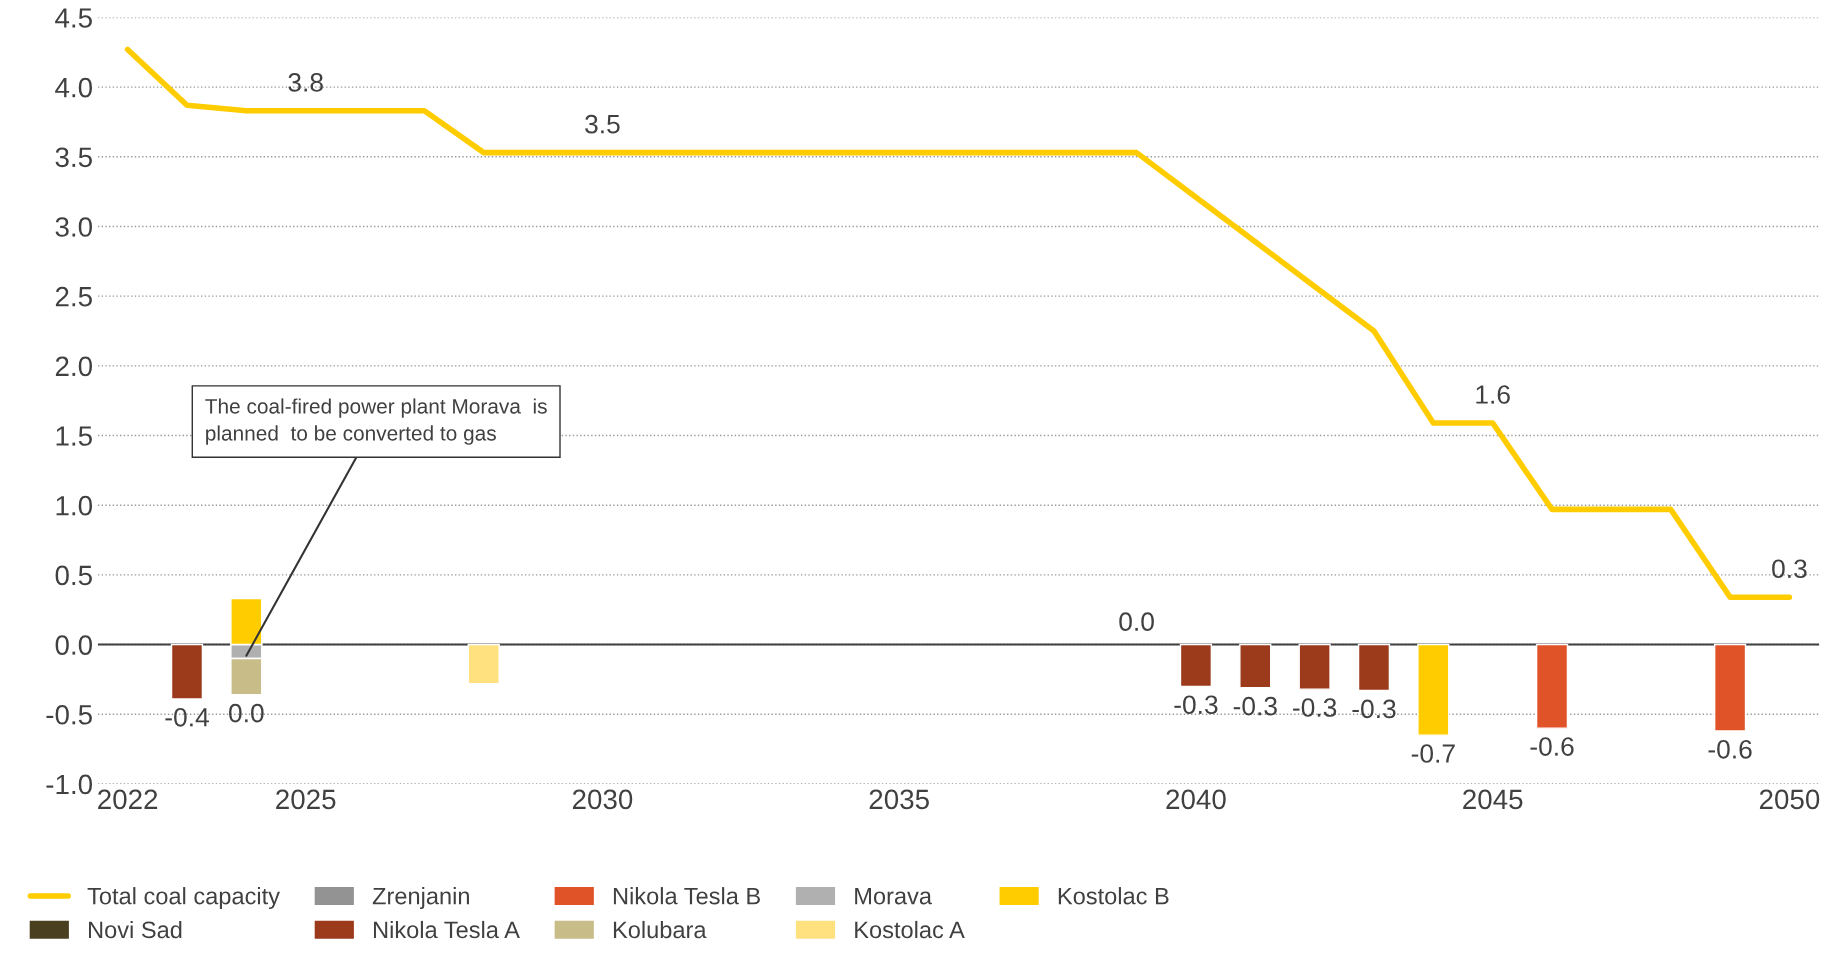 This screenshot has height=969, width=1831. I want to click on legend-label: Zrenjanin, so click(420, 898).